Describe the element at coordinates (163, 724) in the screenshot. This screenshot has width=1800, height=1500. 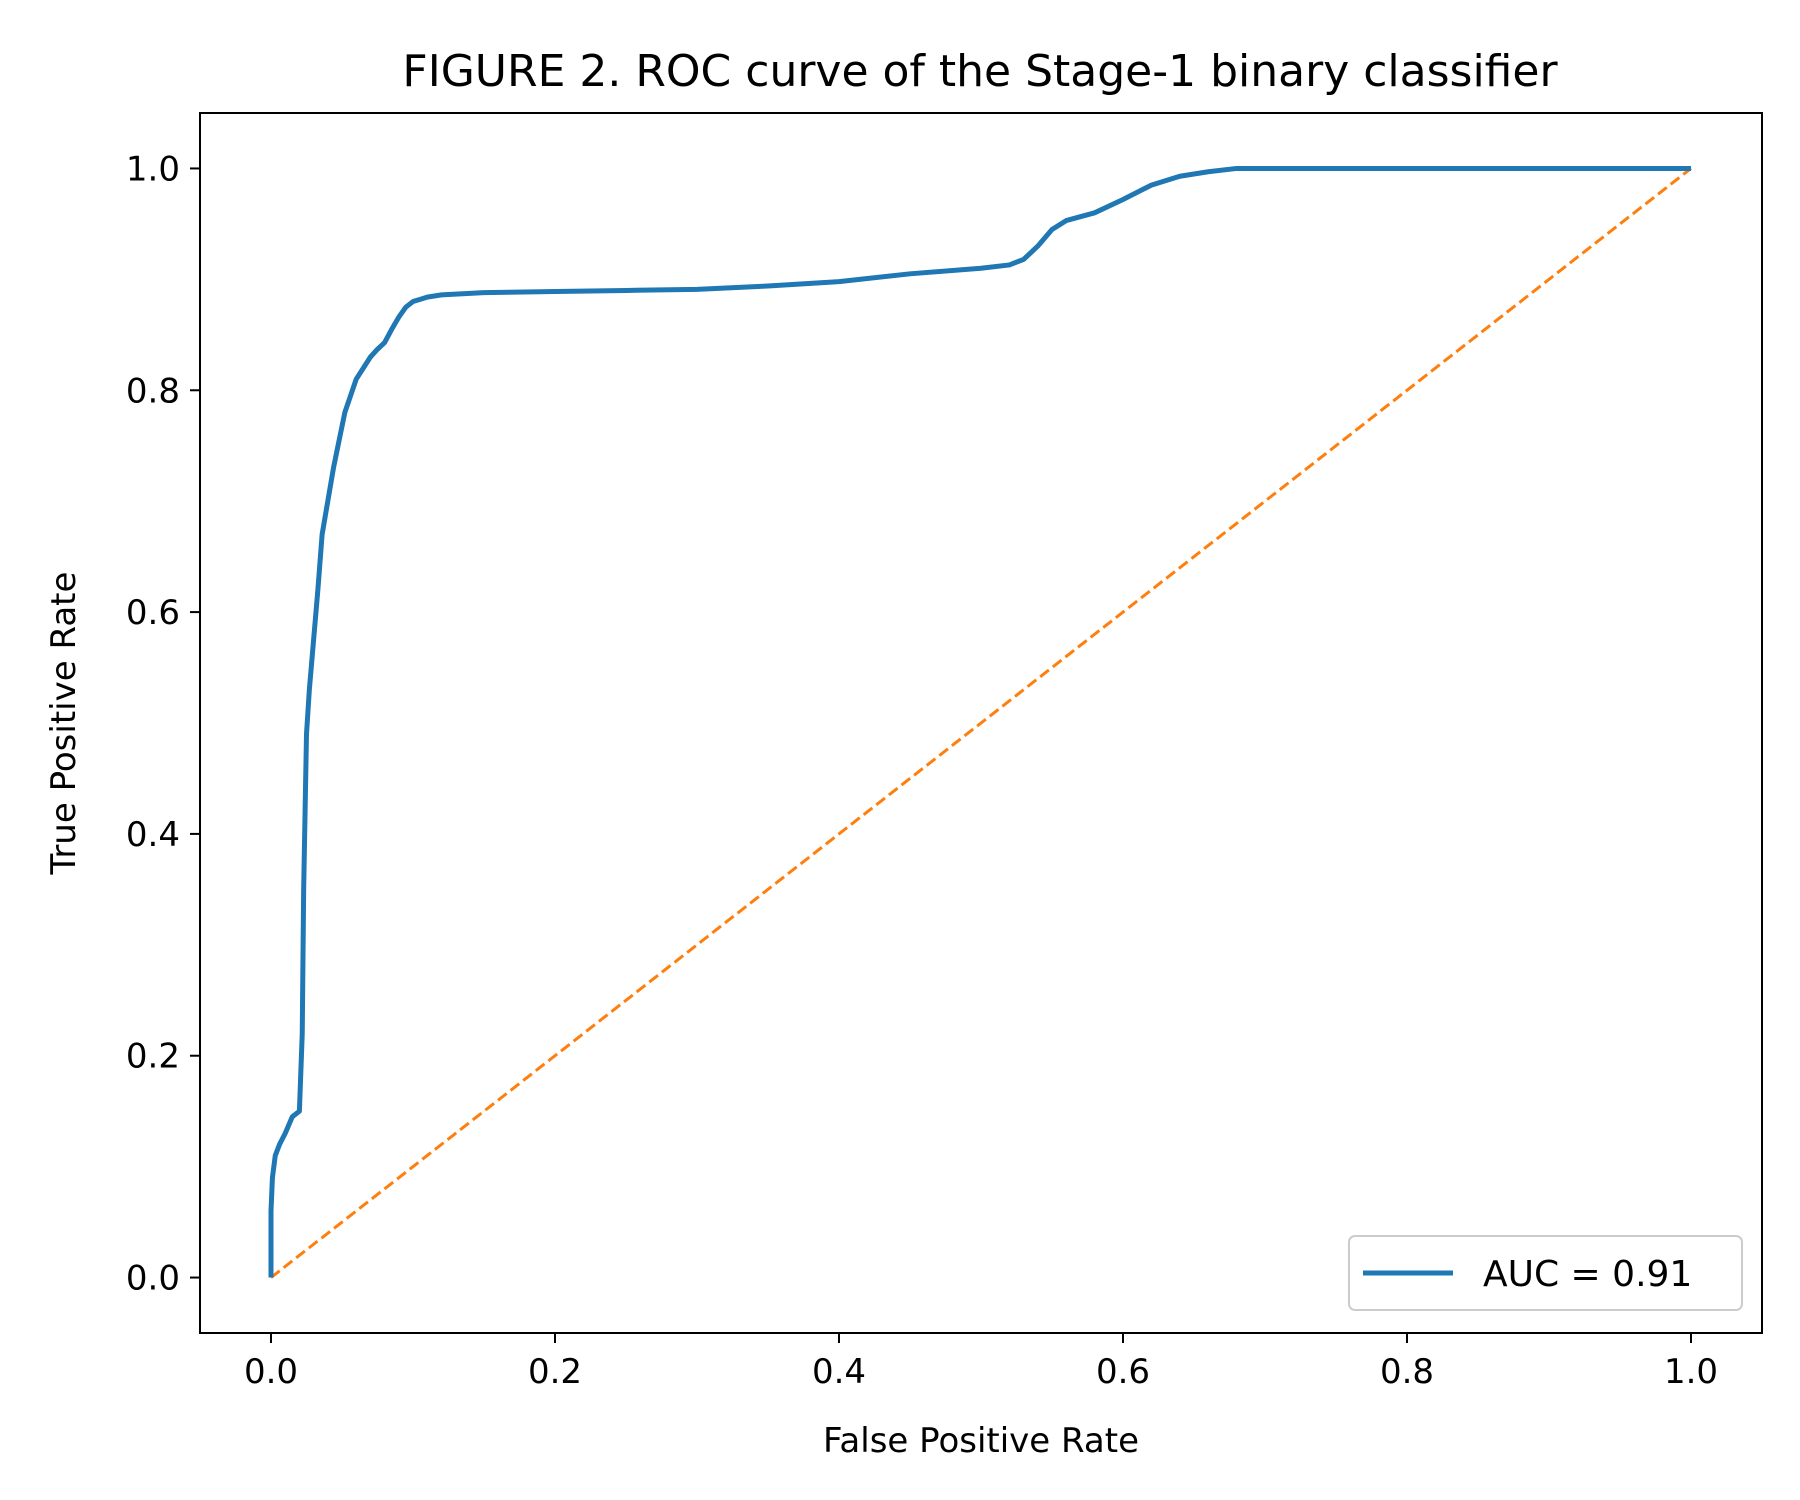
I see `y-axis: 0.0 0.2 0.4 0.6 0.8 1.0` at that location.